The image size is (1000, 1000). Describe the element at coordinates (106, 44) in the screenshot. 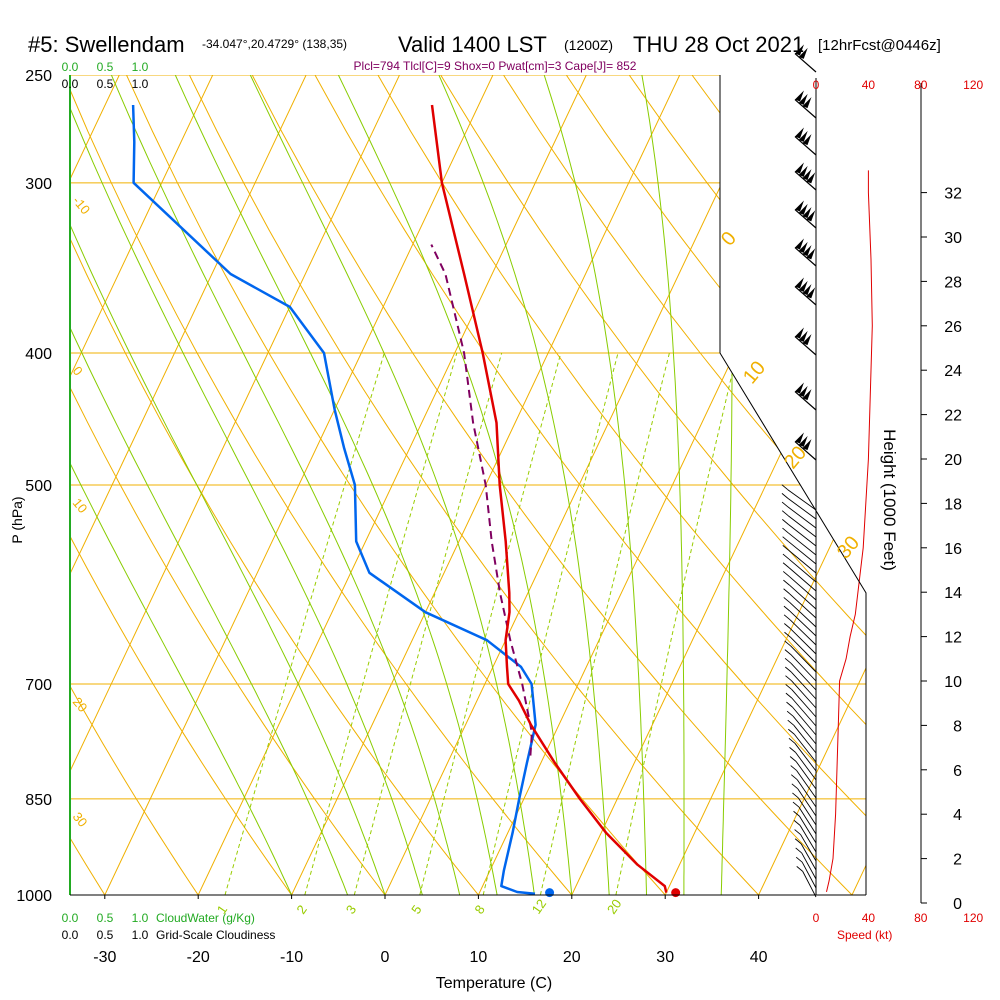

I see `station-title: #5: Swellendam` at that location.